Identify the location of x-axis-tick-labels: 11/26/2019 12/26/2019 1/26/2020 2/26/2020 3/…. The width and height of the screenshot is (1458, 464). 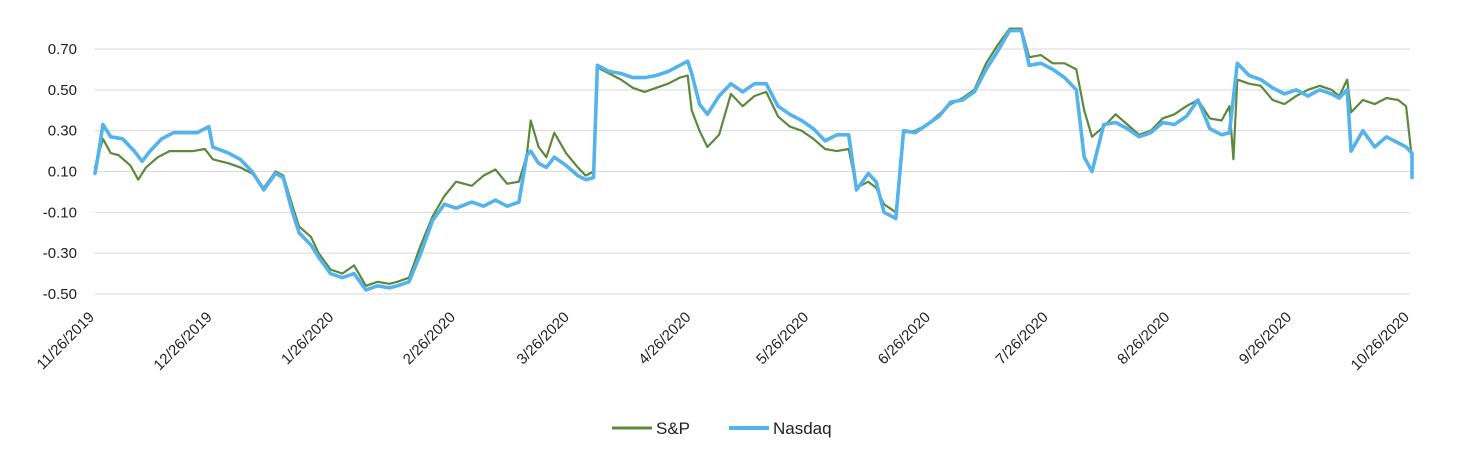
(723, 341).